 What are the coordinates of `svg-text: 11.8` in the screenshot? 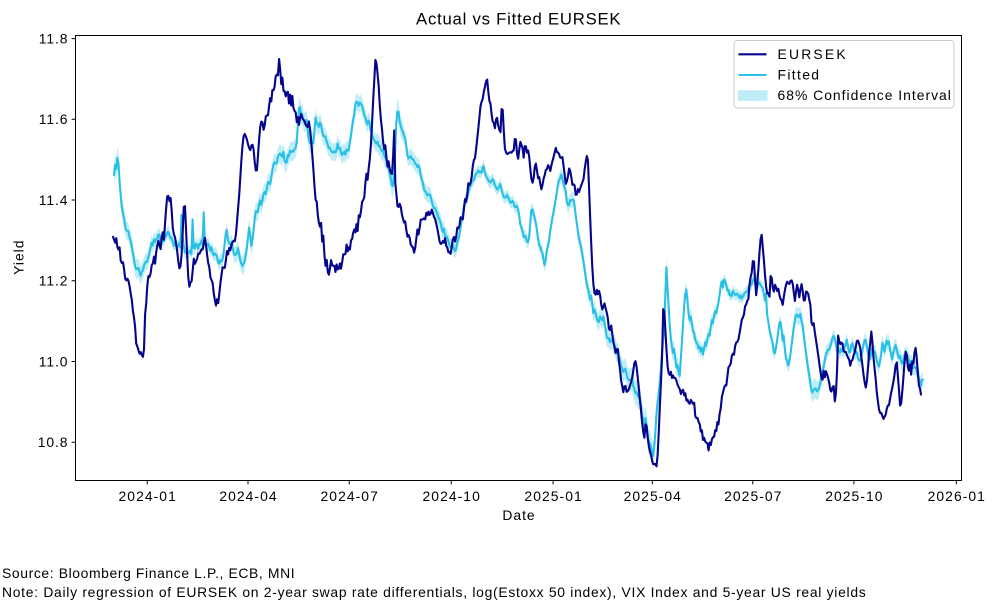 It's located at (54, 39).